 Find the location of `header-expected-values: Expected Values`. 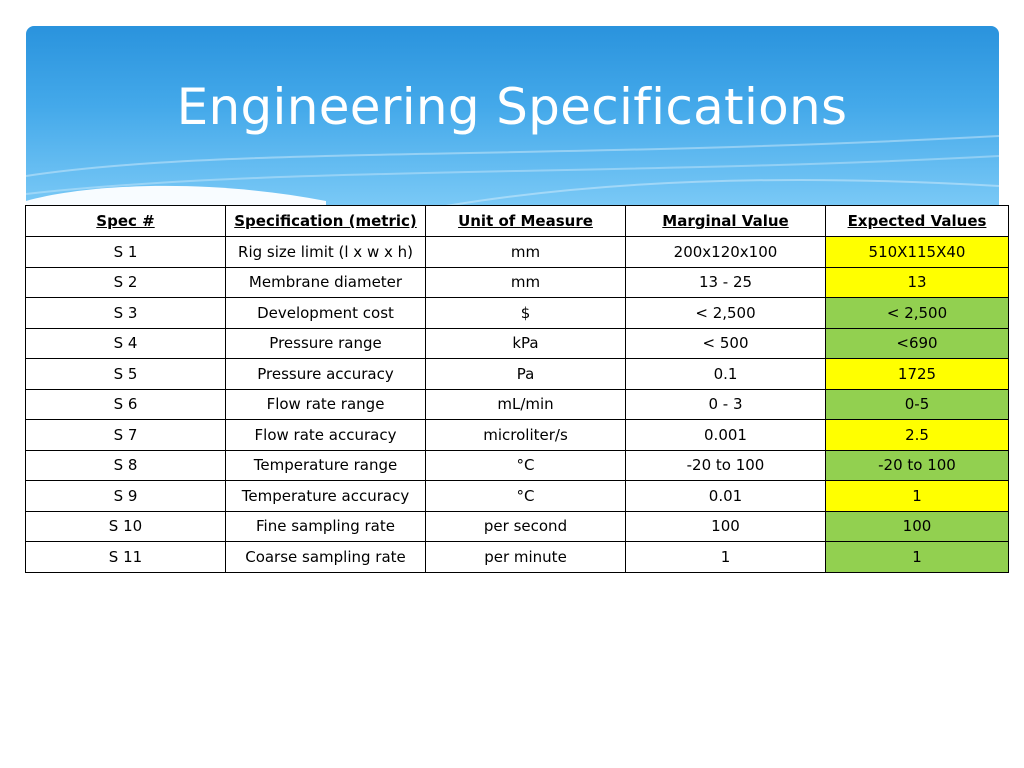

header-expected-values: Expected Values is located at coordinates (917, 221).